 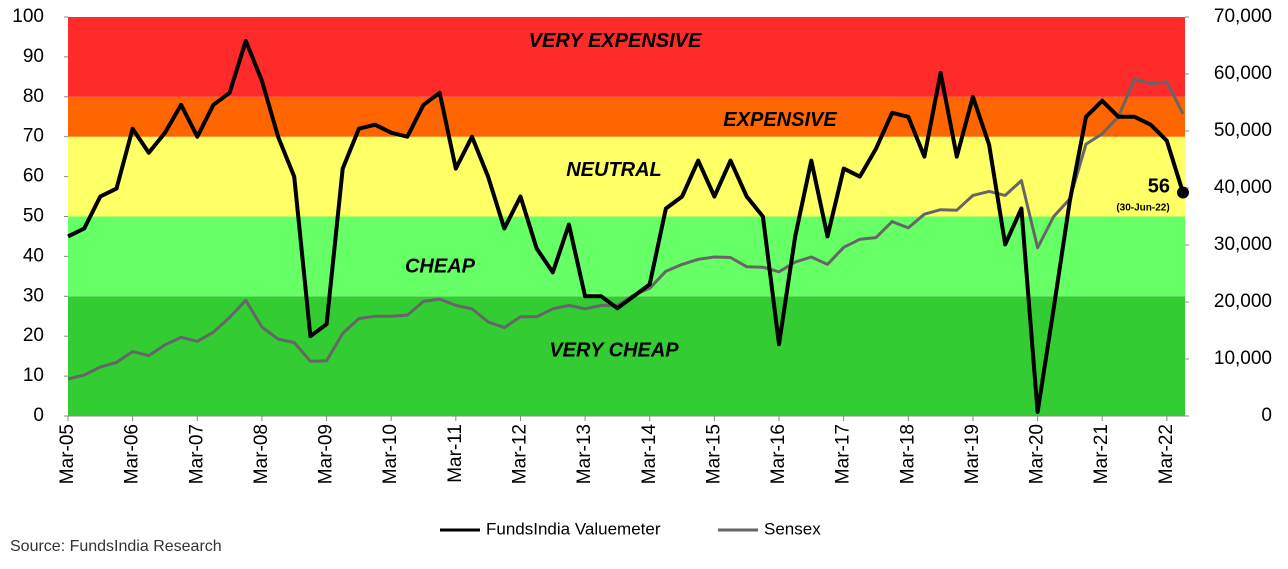 I want to click on y-tick-label: 70, so click(x=33, y=136).